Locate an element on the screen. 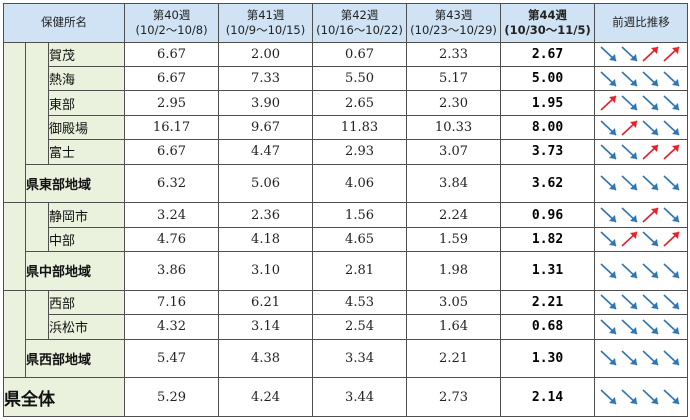 The height and width of the screenshot is (420, 690). row-name: 東部 is located at coordinates (86, 103).